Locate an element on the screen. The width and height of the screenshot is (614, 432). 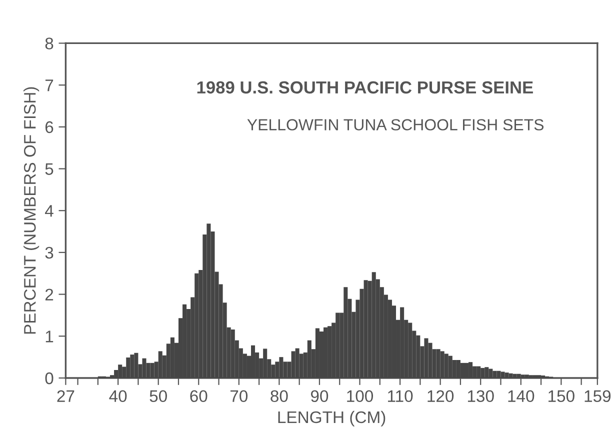
x-tick-label: 60 is located at coordinates (199, 396).